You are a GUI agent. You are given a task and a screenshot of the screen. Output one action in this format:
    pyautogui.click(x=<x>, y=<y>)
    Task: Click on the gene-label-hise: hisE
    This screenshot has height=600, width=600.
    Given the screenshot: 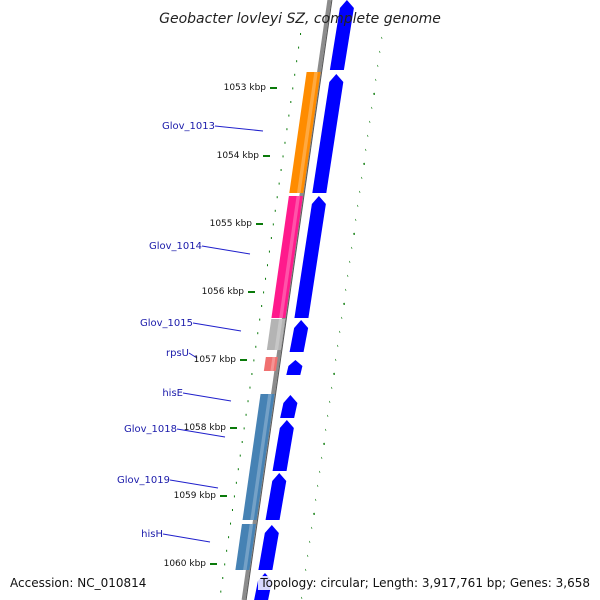 What is the action you would take?
    pyautogui.click(x=172, y=393)
    